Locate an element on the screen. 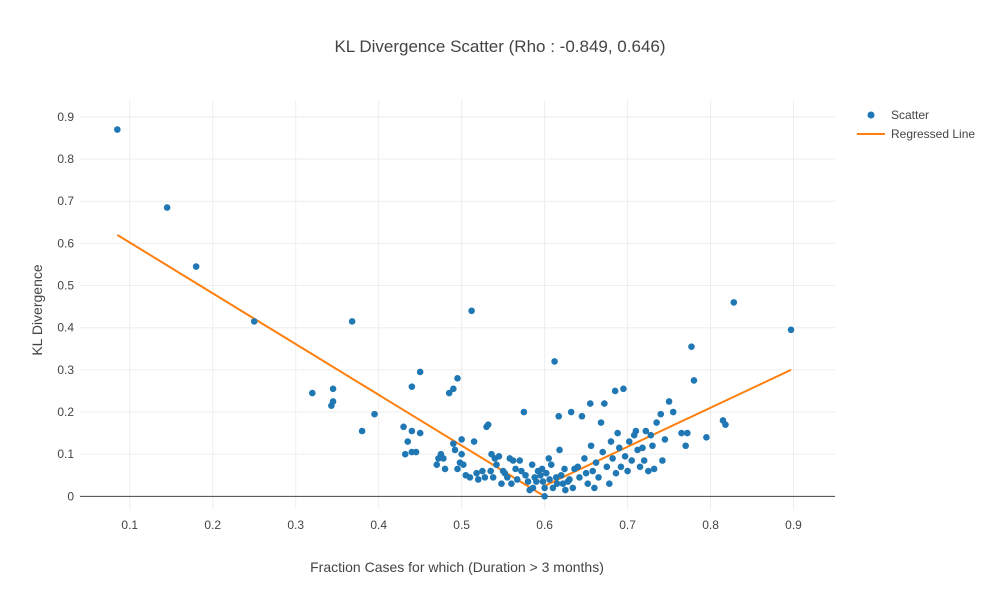  legend: Scatter Regressed Line is located at coordinates (916, 124).